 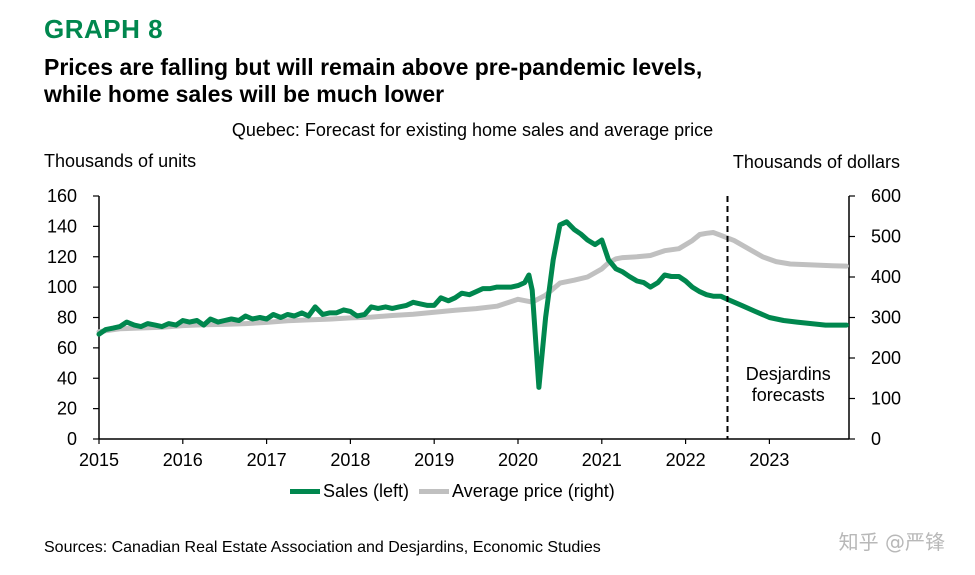 I want to click on legend-item-sales: Sales (left), so click(x=349, y=491).